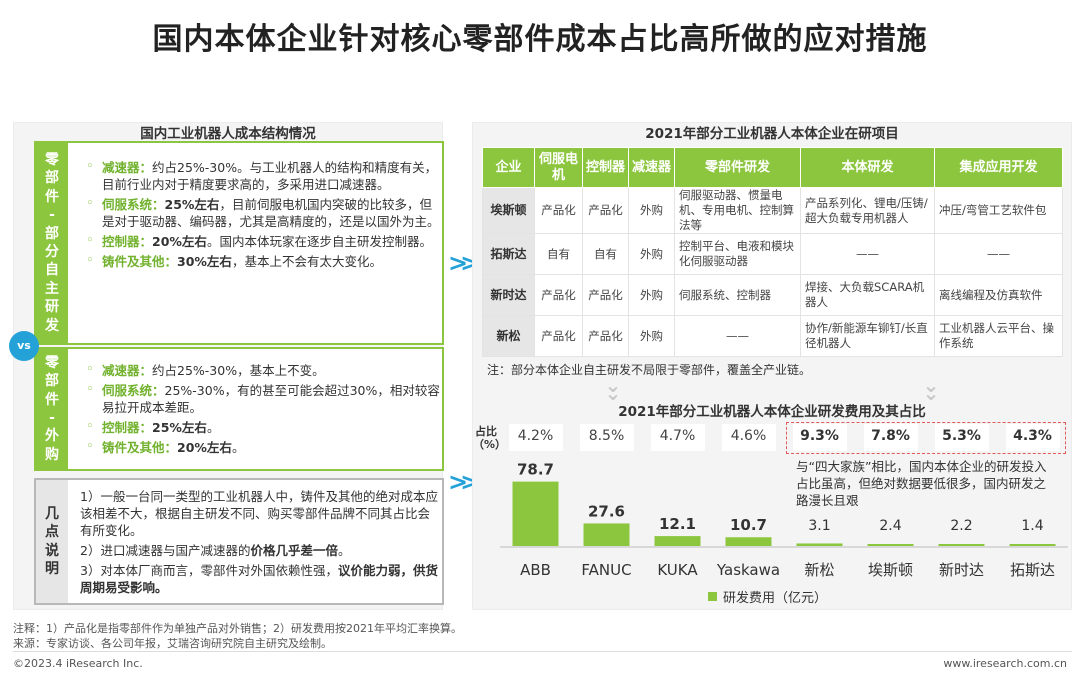 The width and height of the screenshot is (1080, 682). Describe the element at coordinates (259, 579) in the screenshot. I see `note-item-3: 3）对本体厂商而言，零部件对外国依赖性强，议价能力弱，供货周期易受影响。` at that location.